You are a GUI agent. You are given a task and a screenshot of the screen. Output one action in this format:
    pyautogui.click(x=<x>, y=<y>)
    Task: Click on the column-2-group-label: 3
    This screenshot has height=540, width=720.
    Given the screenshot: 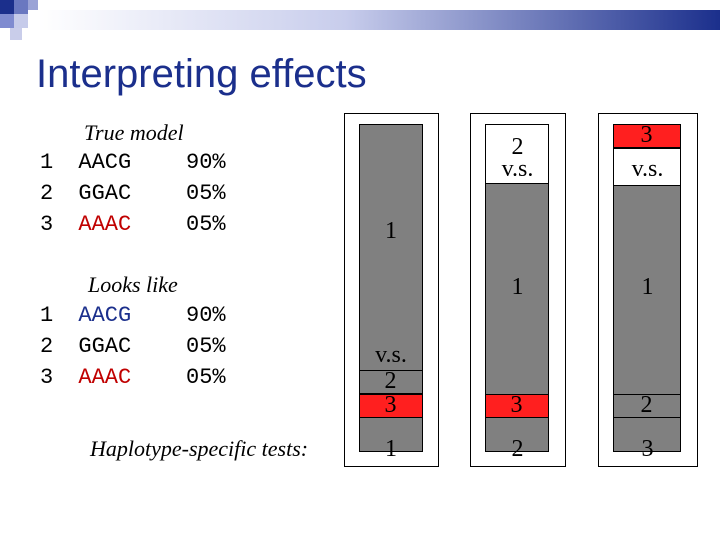 What is the action you would take?
    pyautogui.click(x=516, y=405)
    